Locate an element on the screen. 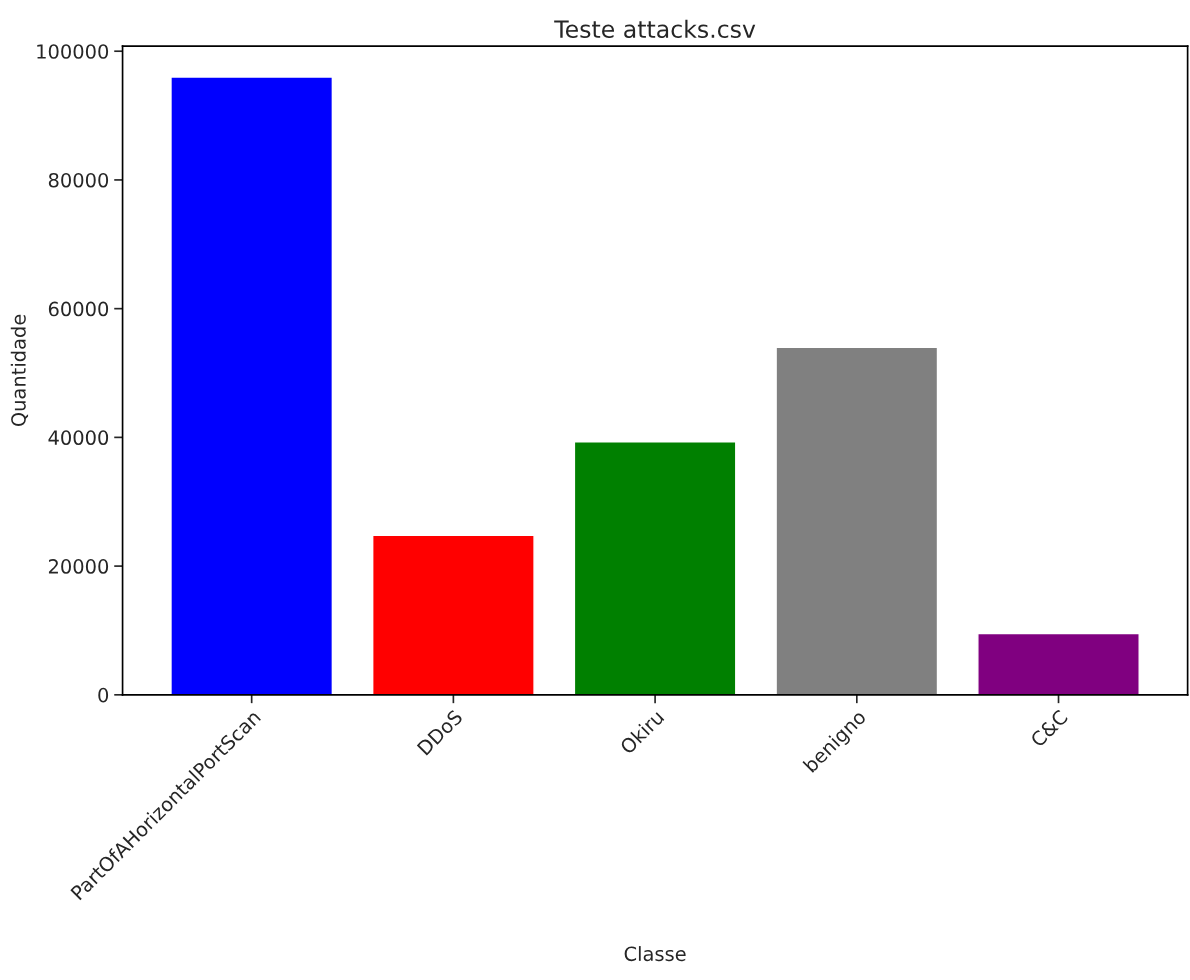  y-tick-label: 80000 is located at coordinates (78, 180).